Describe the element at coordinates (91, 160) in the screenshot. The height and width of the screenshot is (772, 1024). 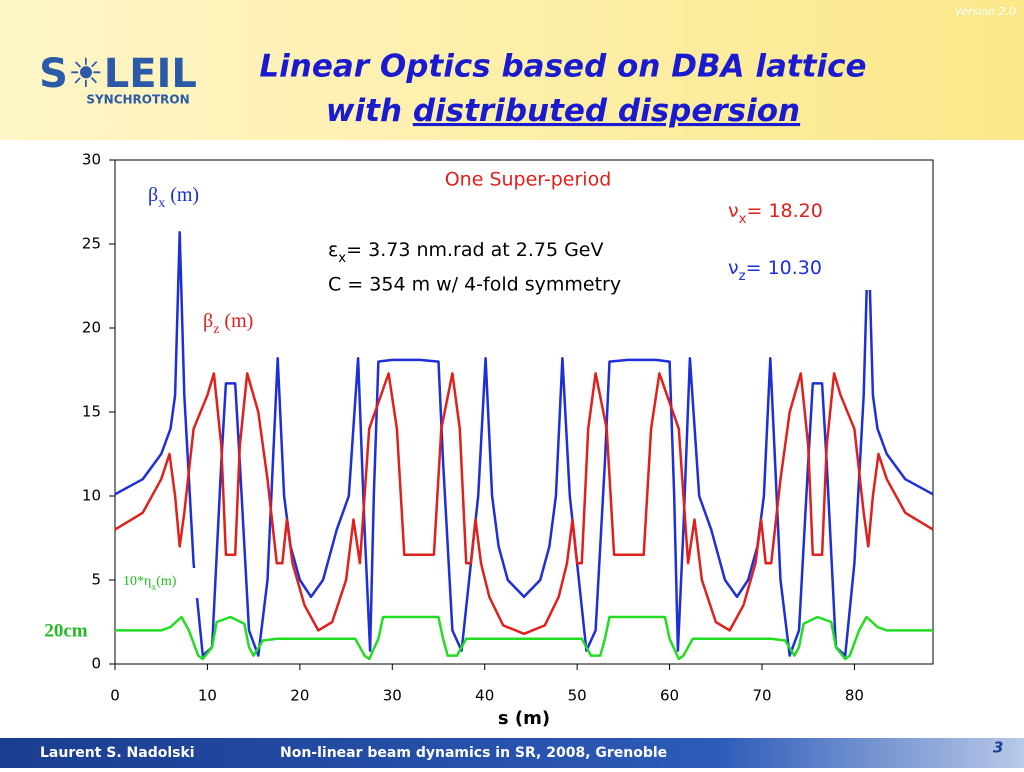
I see `y-tick-label: 30` at that location.